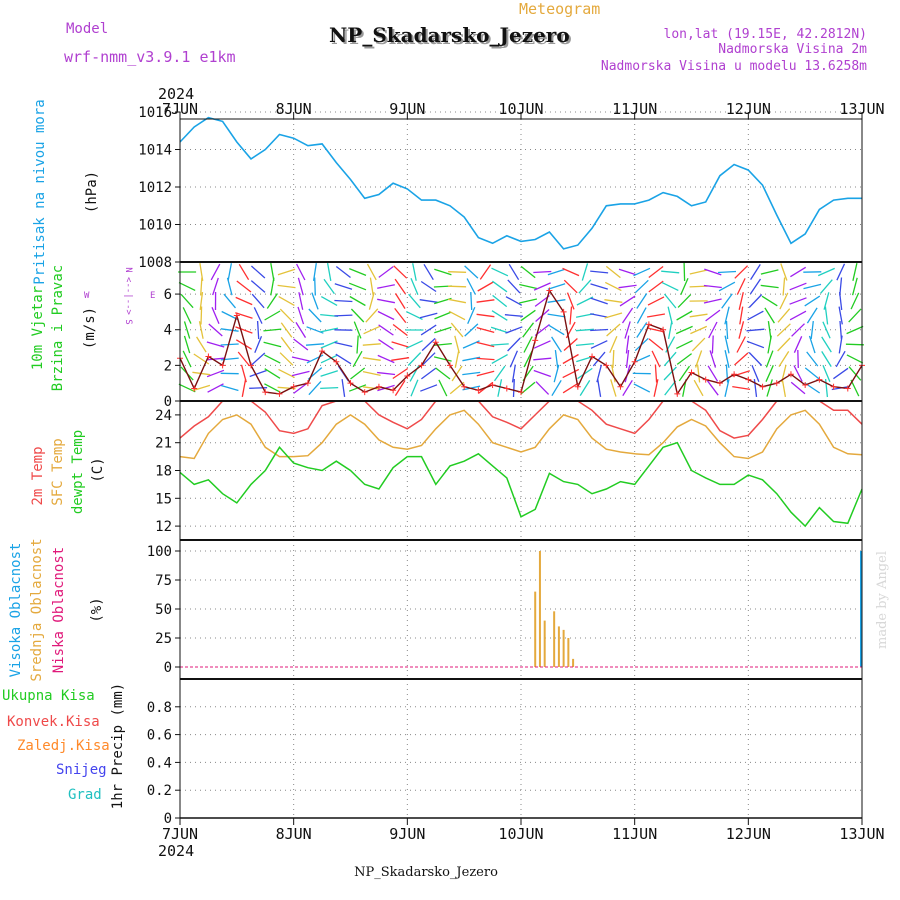 The height and width of the screenshot is (900, 900). What do you see at coordinates (48, 696) in the screenshot?
I see `legend-total-rain: Ukupna Kisa` at bounding box center [48, 696].